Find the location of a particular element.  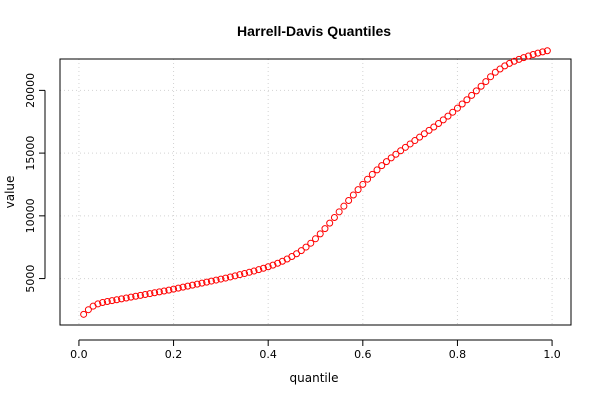

x-axis: 0.0 0.2 0.4 0.6 0.8 1.0 is located at coordinates (315, 350).